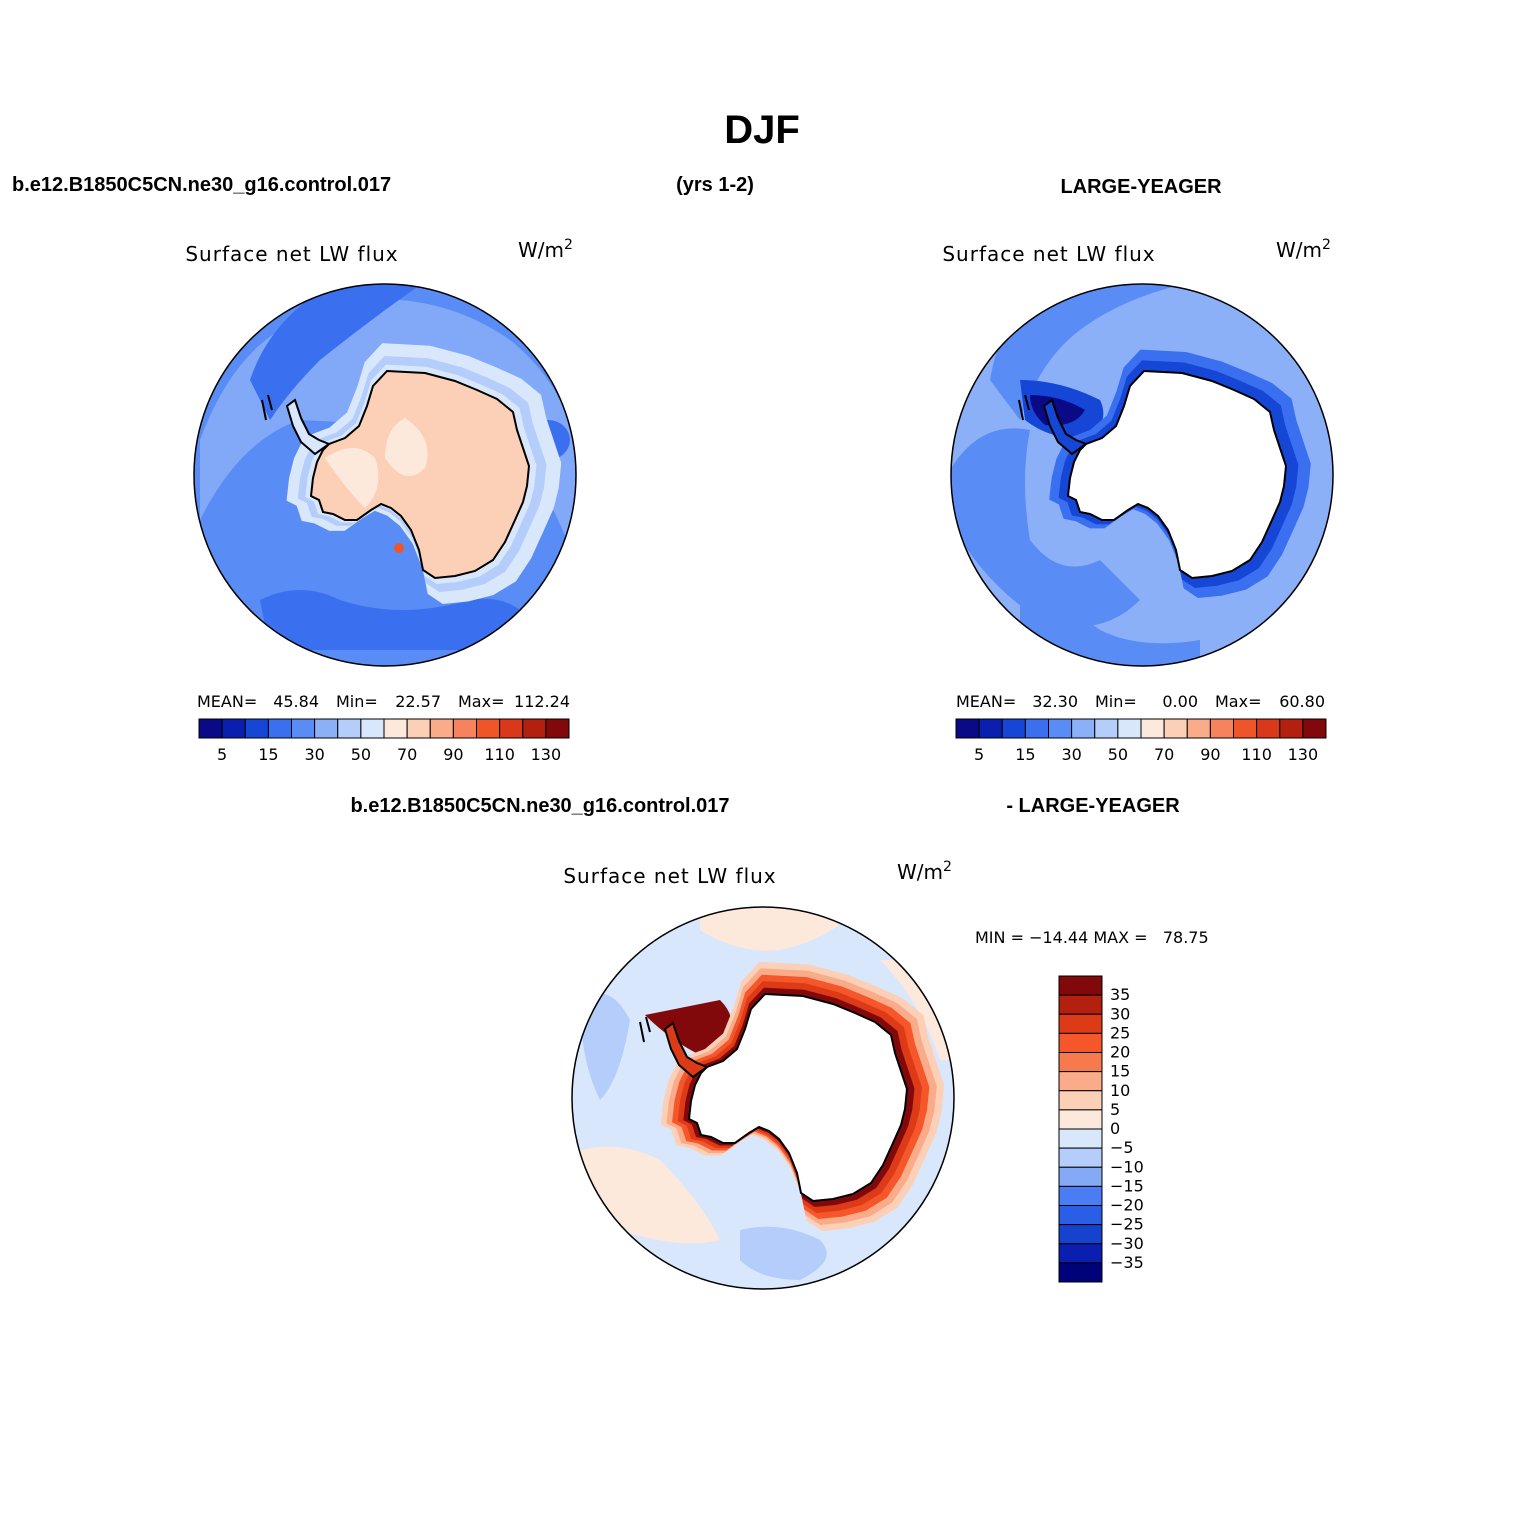 This screenshot has width=1525, height=1525. Describe the element at coordinates (406, 447) in the screenshot. I see `antarctica-low-center` at that location.